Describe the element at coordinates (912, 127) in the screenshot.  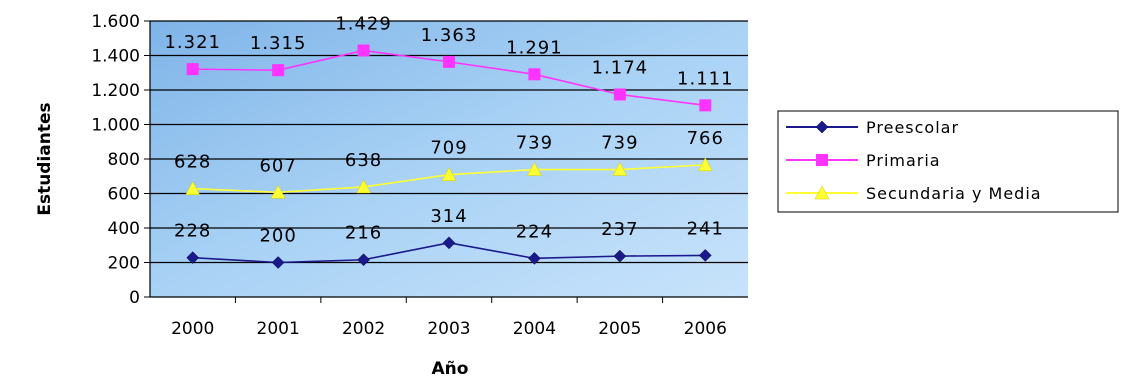
I see `legend-label: Preescolar` at that location.